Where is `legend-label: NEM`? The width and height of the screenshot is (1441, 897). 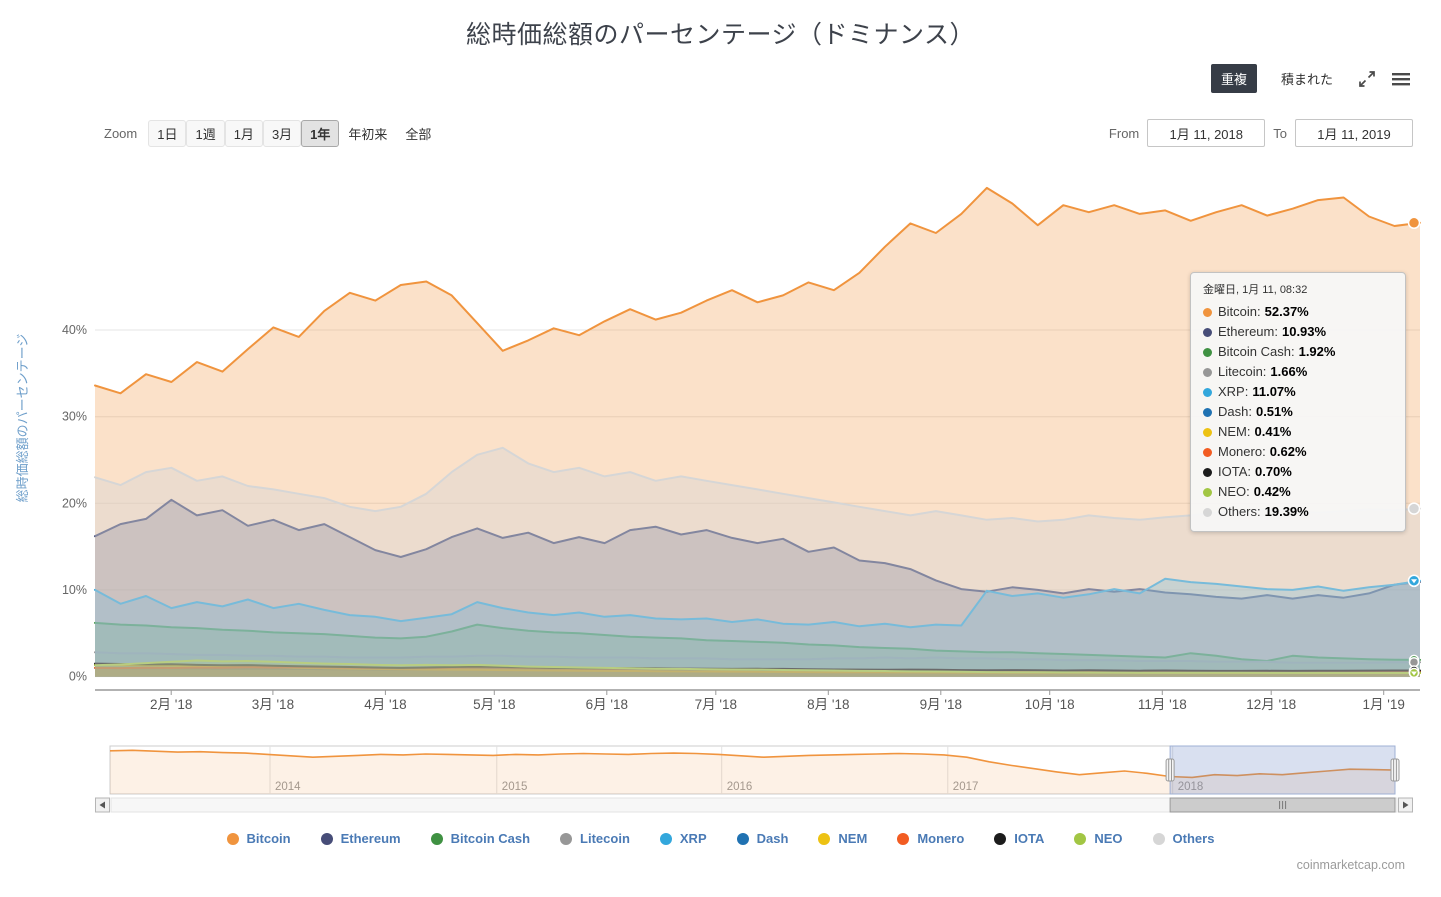
legend-label: NEM is located at coordinates (853, 838).